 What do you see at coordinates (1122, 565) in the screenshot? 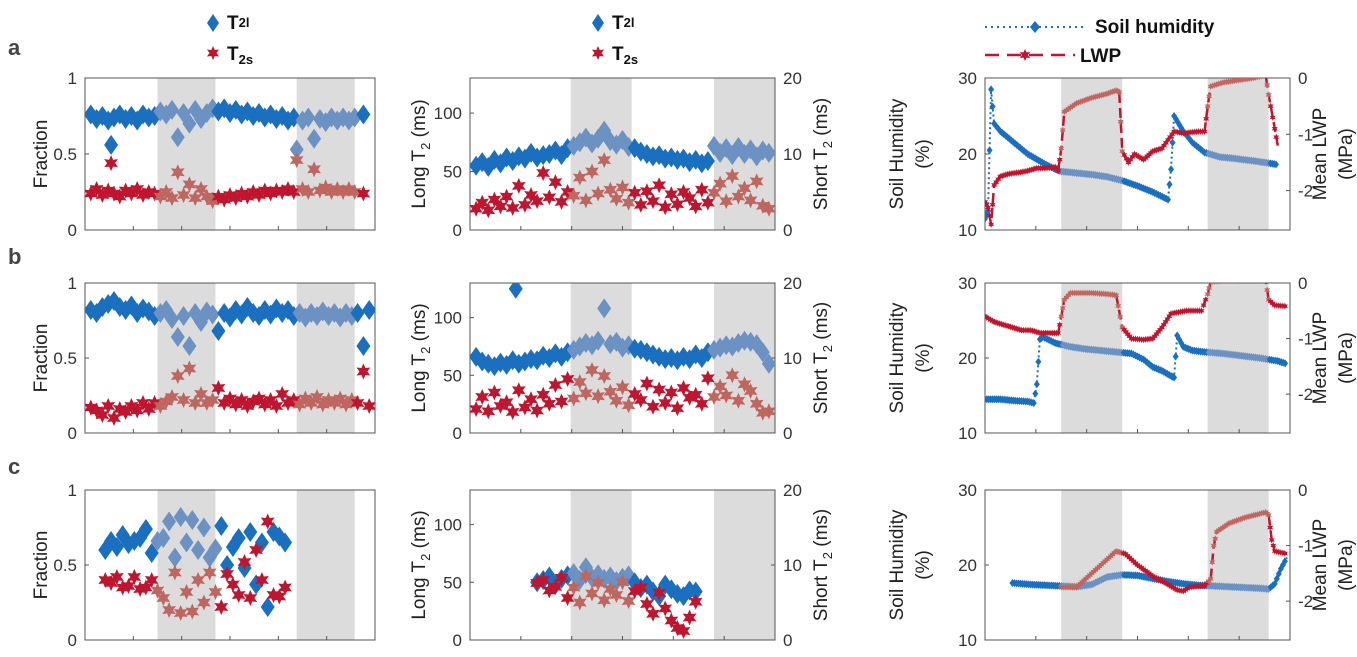
I see `chart-c-soil_lwp: 10 20 30 -2 -1 0 Soil Humidity (%) Mean LWP (MPa)` at bounding box center [1122, 565].